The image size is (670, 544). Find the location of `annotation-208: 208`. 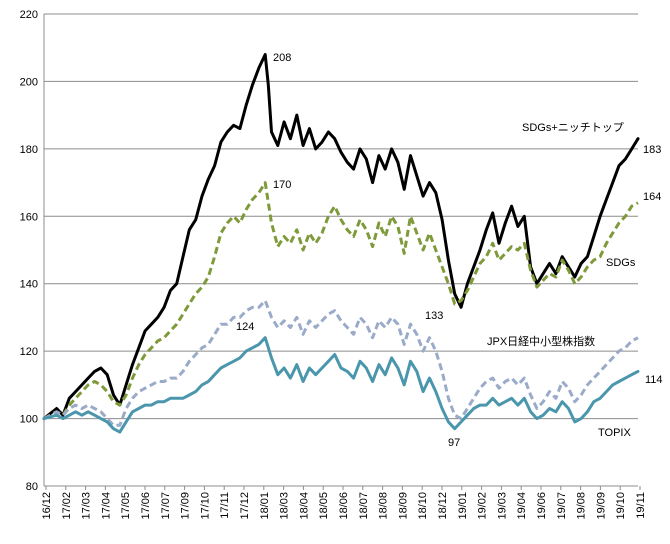

annotation-208: 208 is located at coordinates (282, 58).